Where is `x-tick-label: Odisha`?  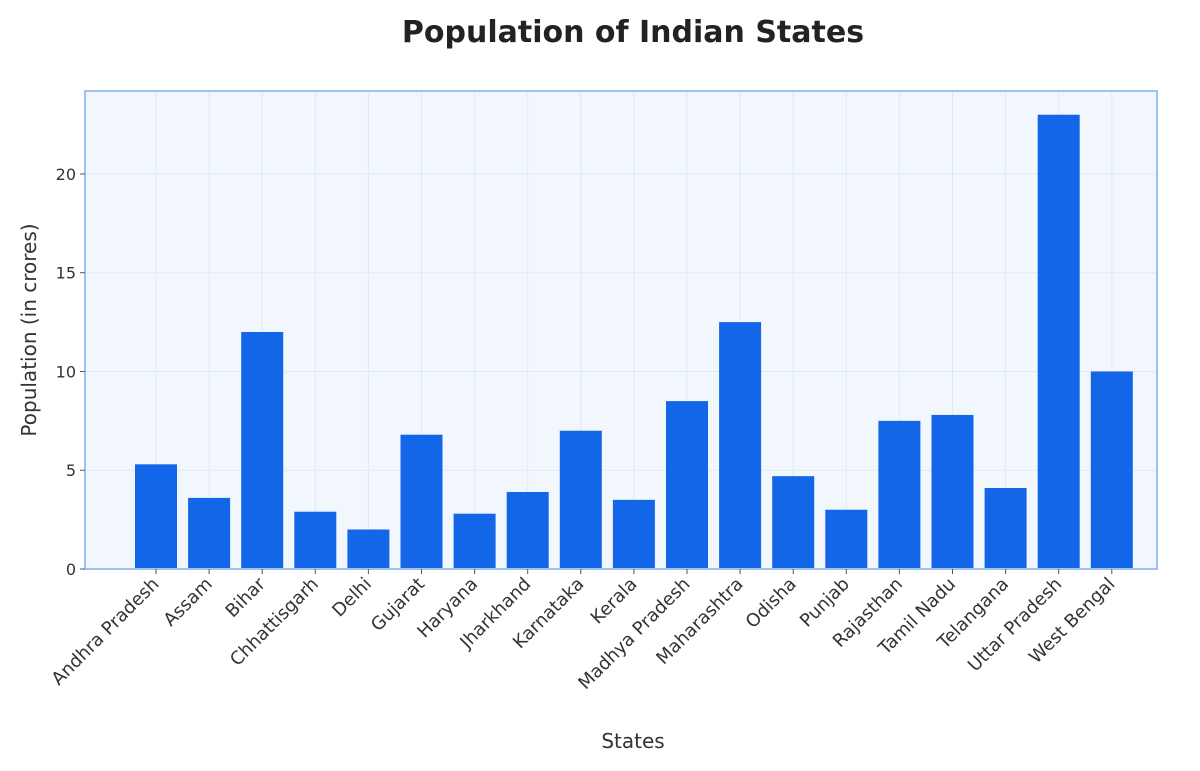
x-tick-label: Odisha is located at coordinates (771, 603).